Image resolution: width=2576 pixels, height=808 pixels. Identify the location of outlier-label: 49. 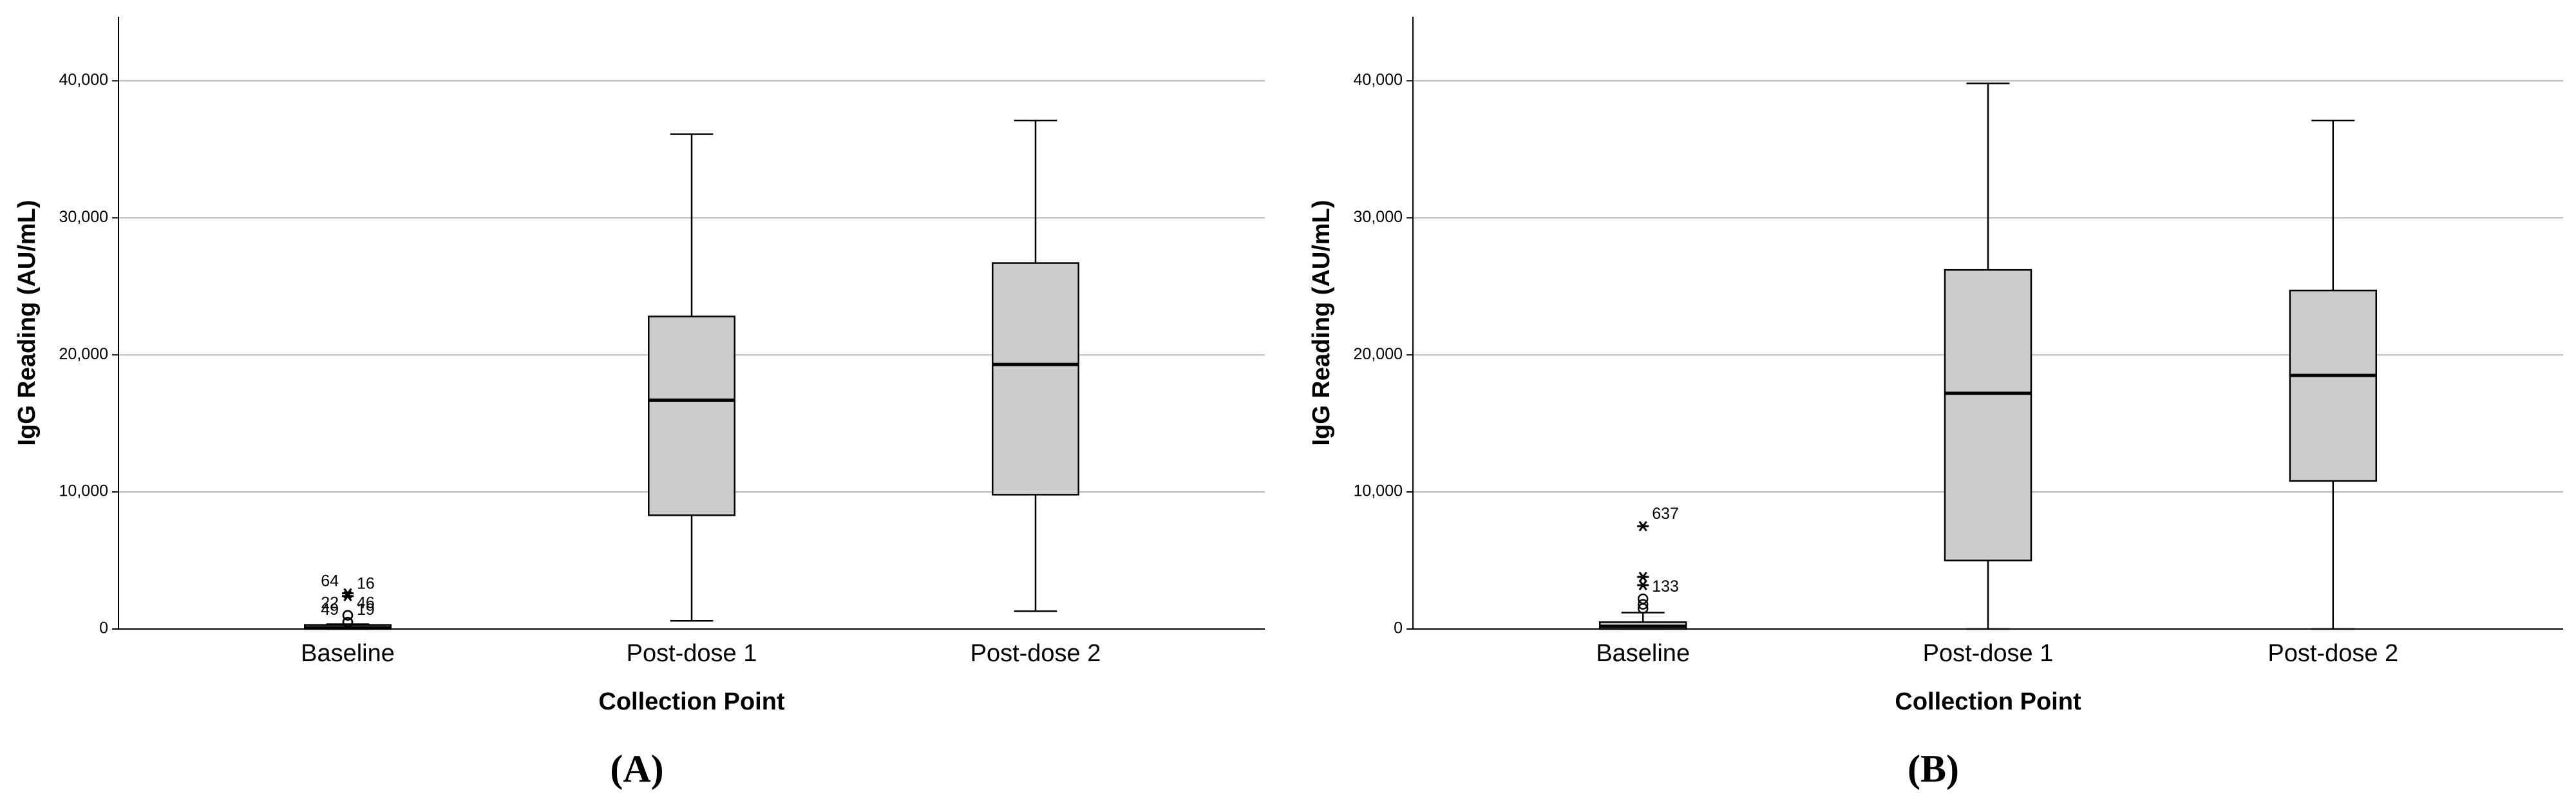
(330, 610).